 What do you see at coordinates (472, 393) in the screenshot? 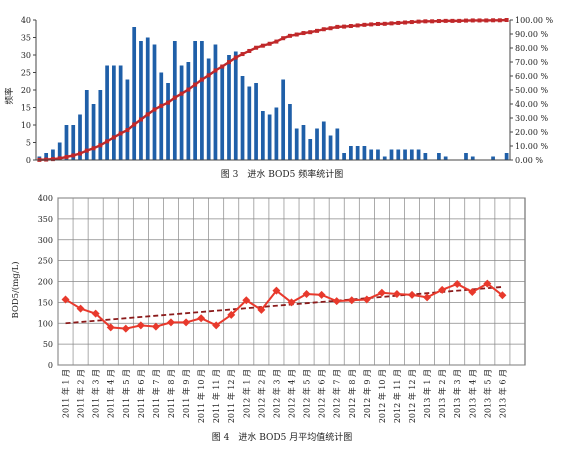
I see `month-tick-label: 2013 年 4 月` at bounding box center [472, 393].